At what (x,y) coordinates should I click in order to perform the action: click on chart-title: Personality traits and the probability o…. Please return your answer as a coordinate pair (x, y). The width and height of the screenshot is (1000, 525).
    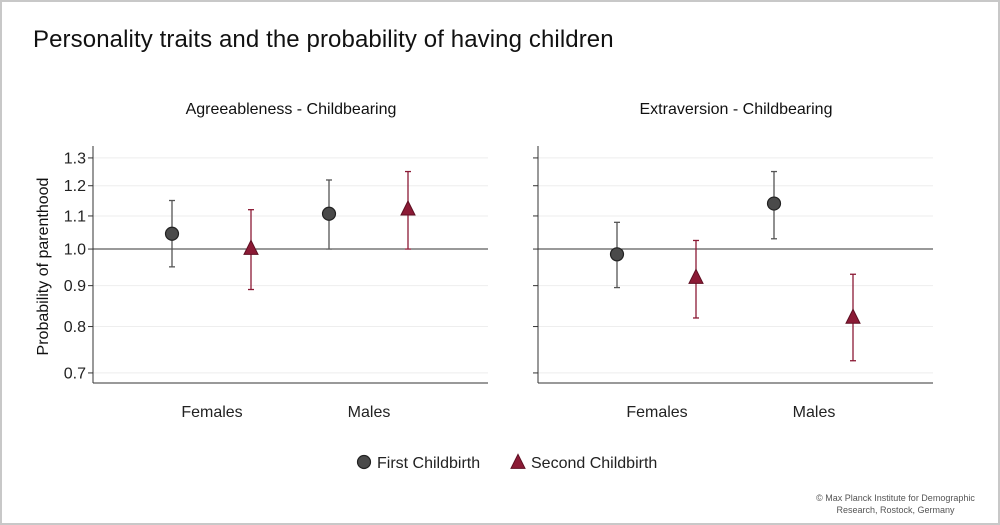
    Looking at the image, I should click on (323, 39).